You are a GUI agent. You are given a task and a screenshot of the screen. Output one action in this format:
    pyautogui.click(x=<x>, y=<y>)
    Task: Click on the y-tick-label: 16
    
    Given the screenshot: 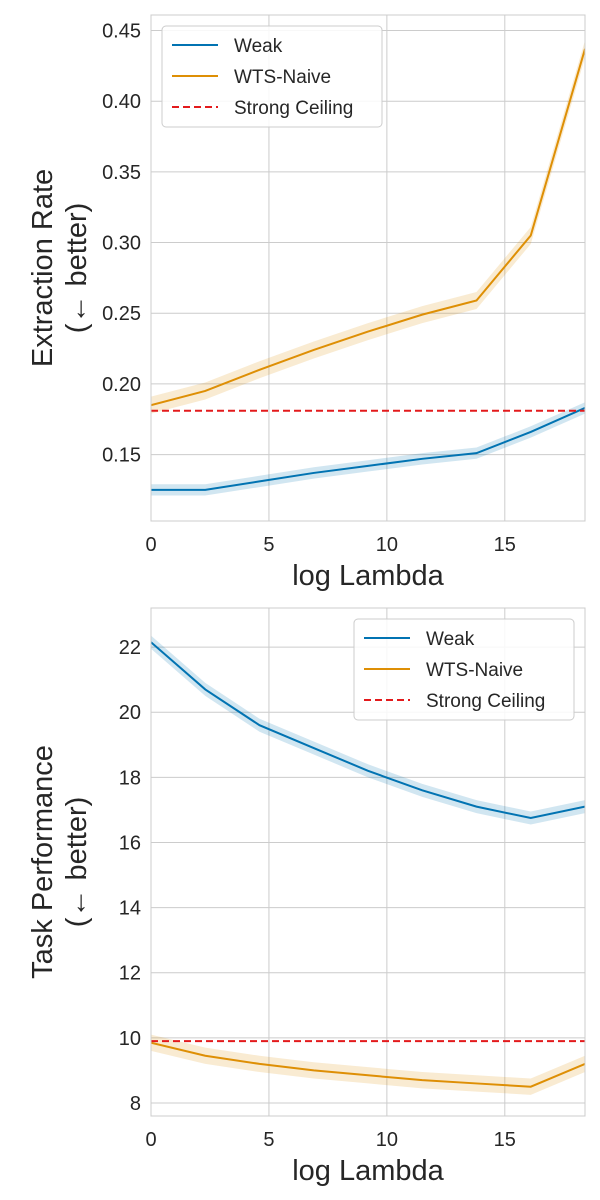 What is the action you would take?
    pyautogui.click(x=130, y=843)
    